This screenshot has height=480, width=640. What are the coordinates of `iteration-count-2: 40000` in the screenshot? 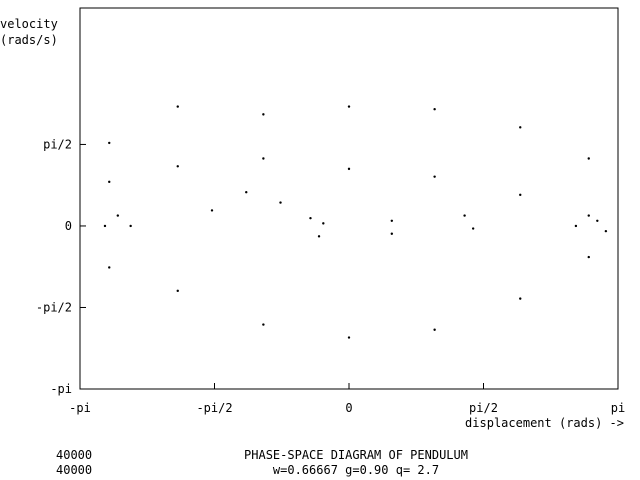 It's located at (74, 470).